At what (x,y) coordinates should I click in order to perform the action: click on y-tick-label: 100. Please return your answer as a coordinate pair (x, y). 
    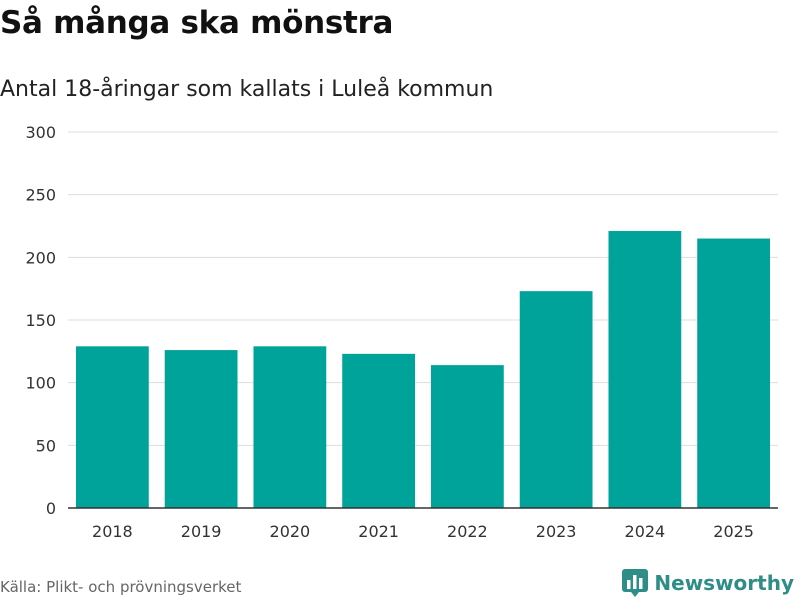
    Looking at the image, I should click on (40, 383).